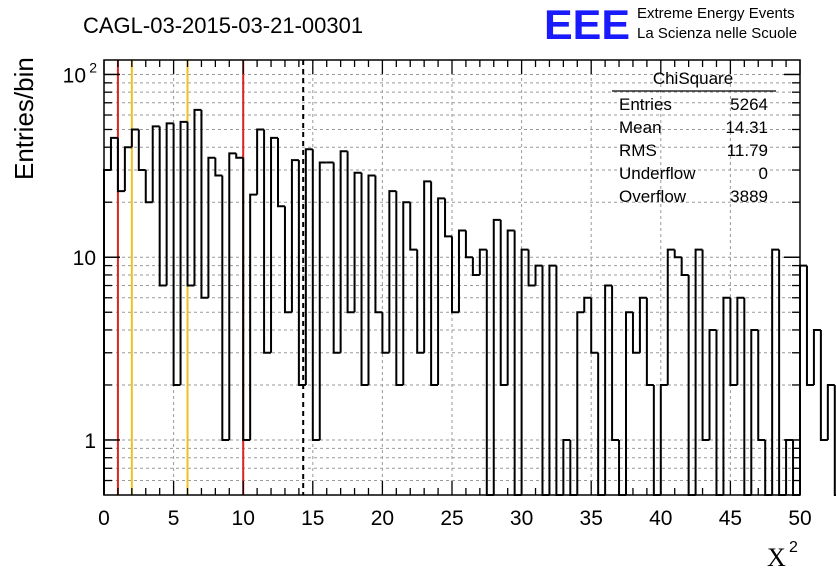 The image size is (836, 572). I want to click on stats-label: Underflow, so click(657, 173).